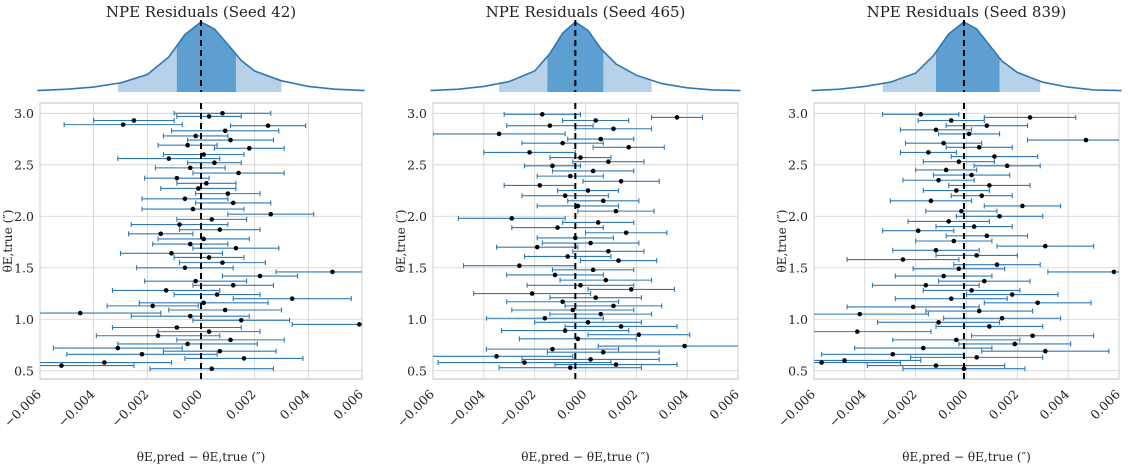 This screenshot has height=468, width=1148. What do you see at coordinates (401, 241) in the screenshot?
I see `y-axis-label: θE,true (″)` at bounding box center [401, 241].